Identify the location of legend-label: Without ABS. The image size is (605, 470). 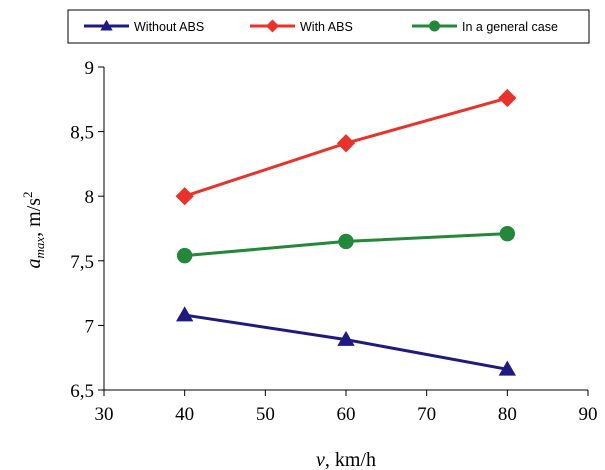
(169, 27).